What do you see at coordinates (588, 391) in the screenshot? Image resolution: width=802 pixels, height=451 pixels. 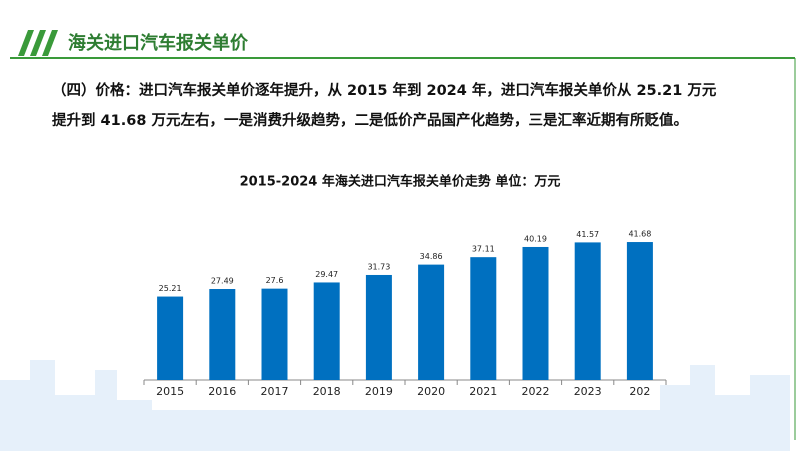 I see `x-tick-label: 2023` at bounding box center [588, 391].